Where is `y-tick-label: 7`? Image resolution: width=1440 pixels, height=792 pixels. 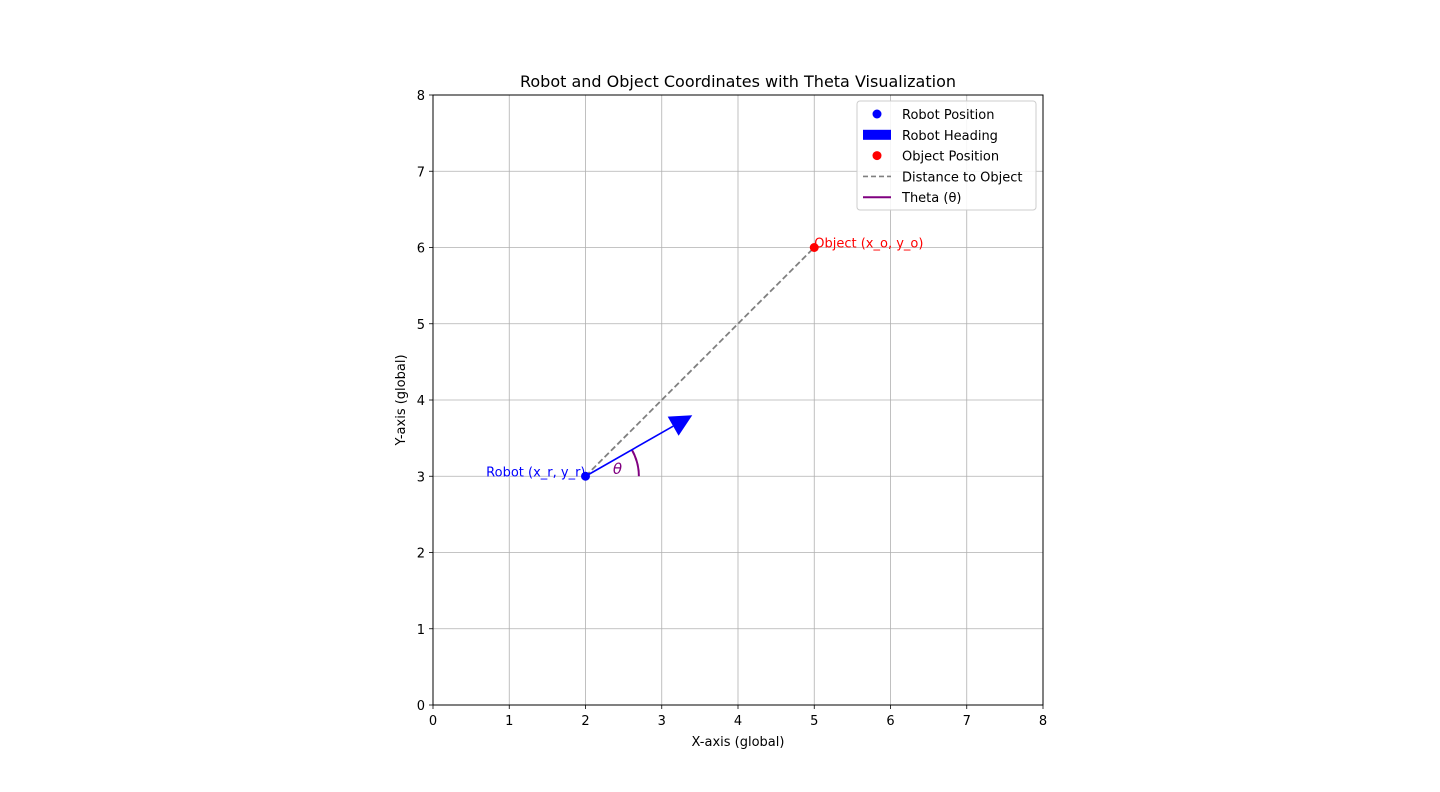
y-tick-label: 7 is located at coordinates (421, 172).